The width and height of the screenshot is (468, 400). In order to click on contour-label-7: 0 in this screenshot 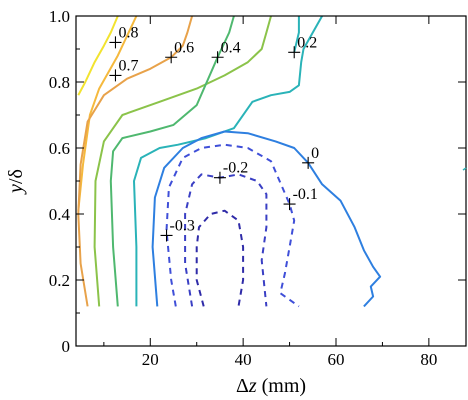, I will do `click(315, 153)`.